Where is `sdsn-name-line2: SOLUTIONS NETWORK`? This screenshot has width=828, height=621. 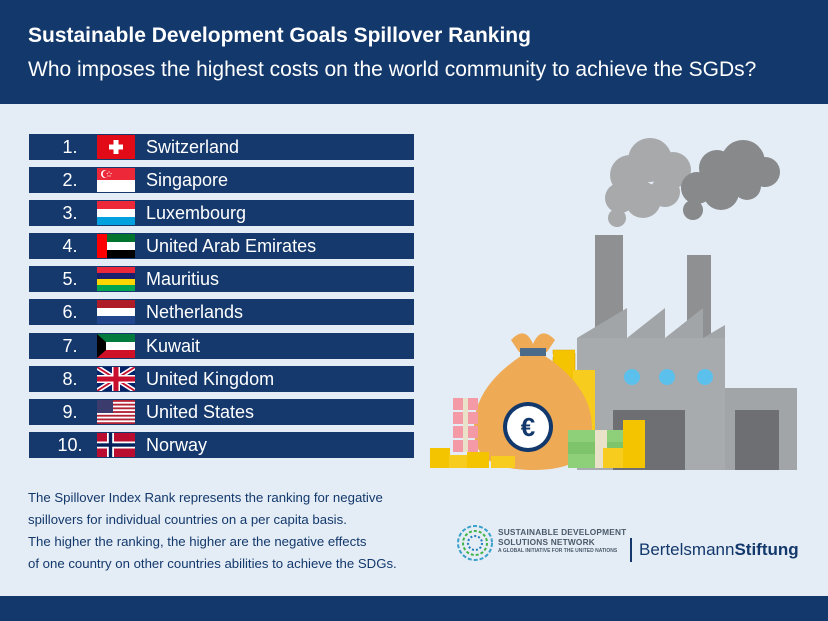 sdsn-name-line2: SOLUTIONS NETWORK is located at coordinates (546, 542).